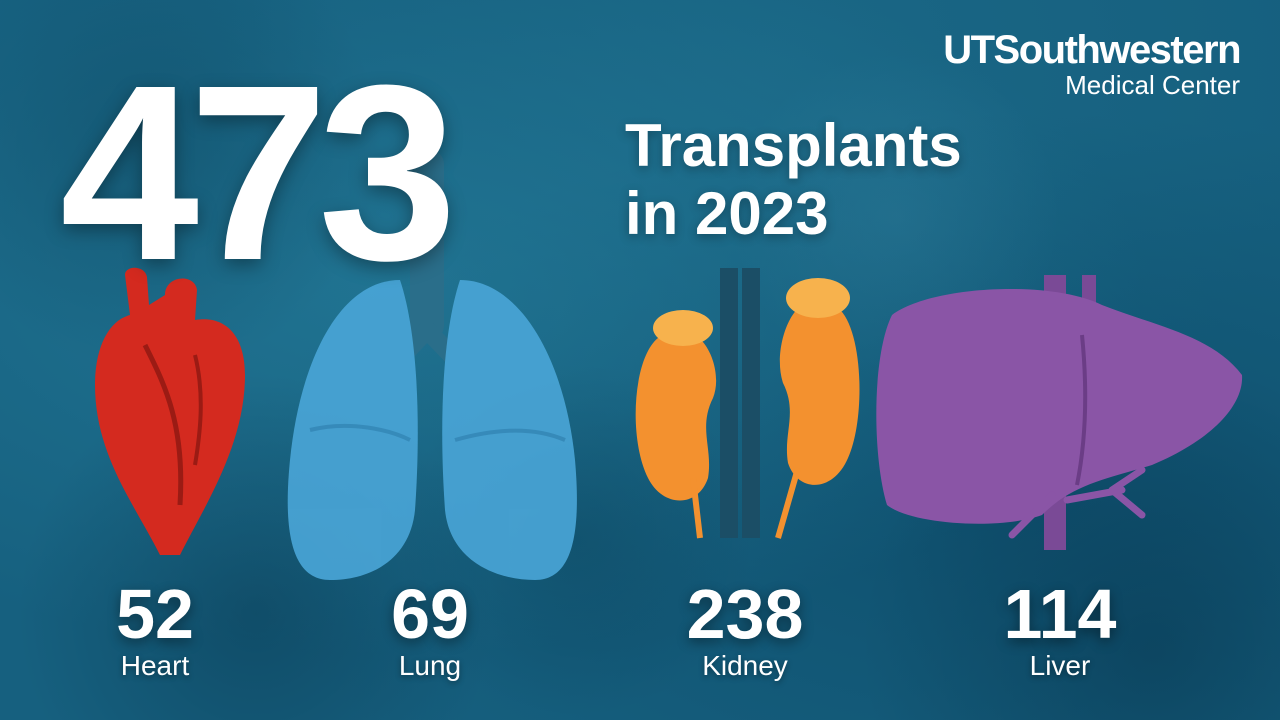  Describe the element at coordinates (155, 665) in the screenshot. I see `stat-heart-label: Heart` at that location.